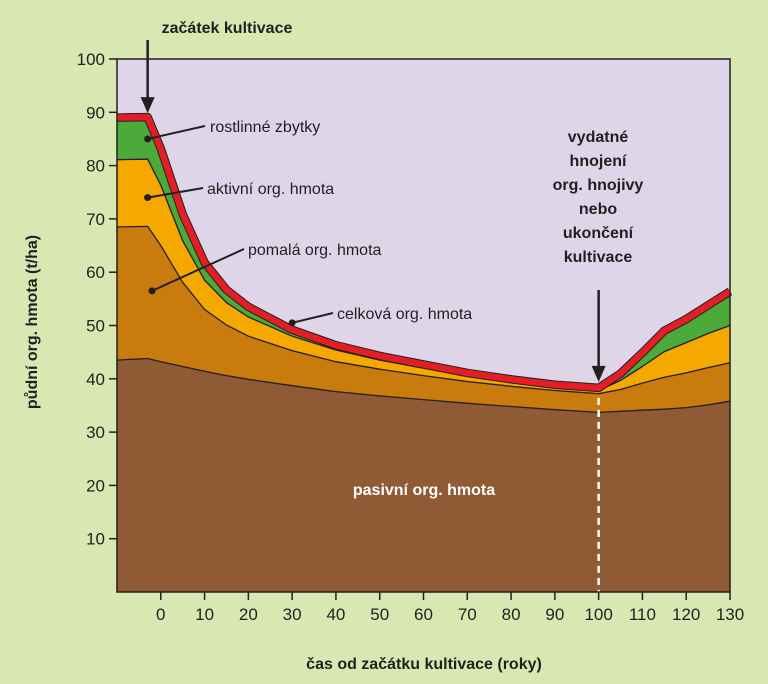 The height and width of the screenshot is (684, 768). I want to click on x-tick-label: 0, so click(160, 614).